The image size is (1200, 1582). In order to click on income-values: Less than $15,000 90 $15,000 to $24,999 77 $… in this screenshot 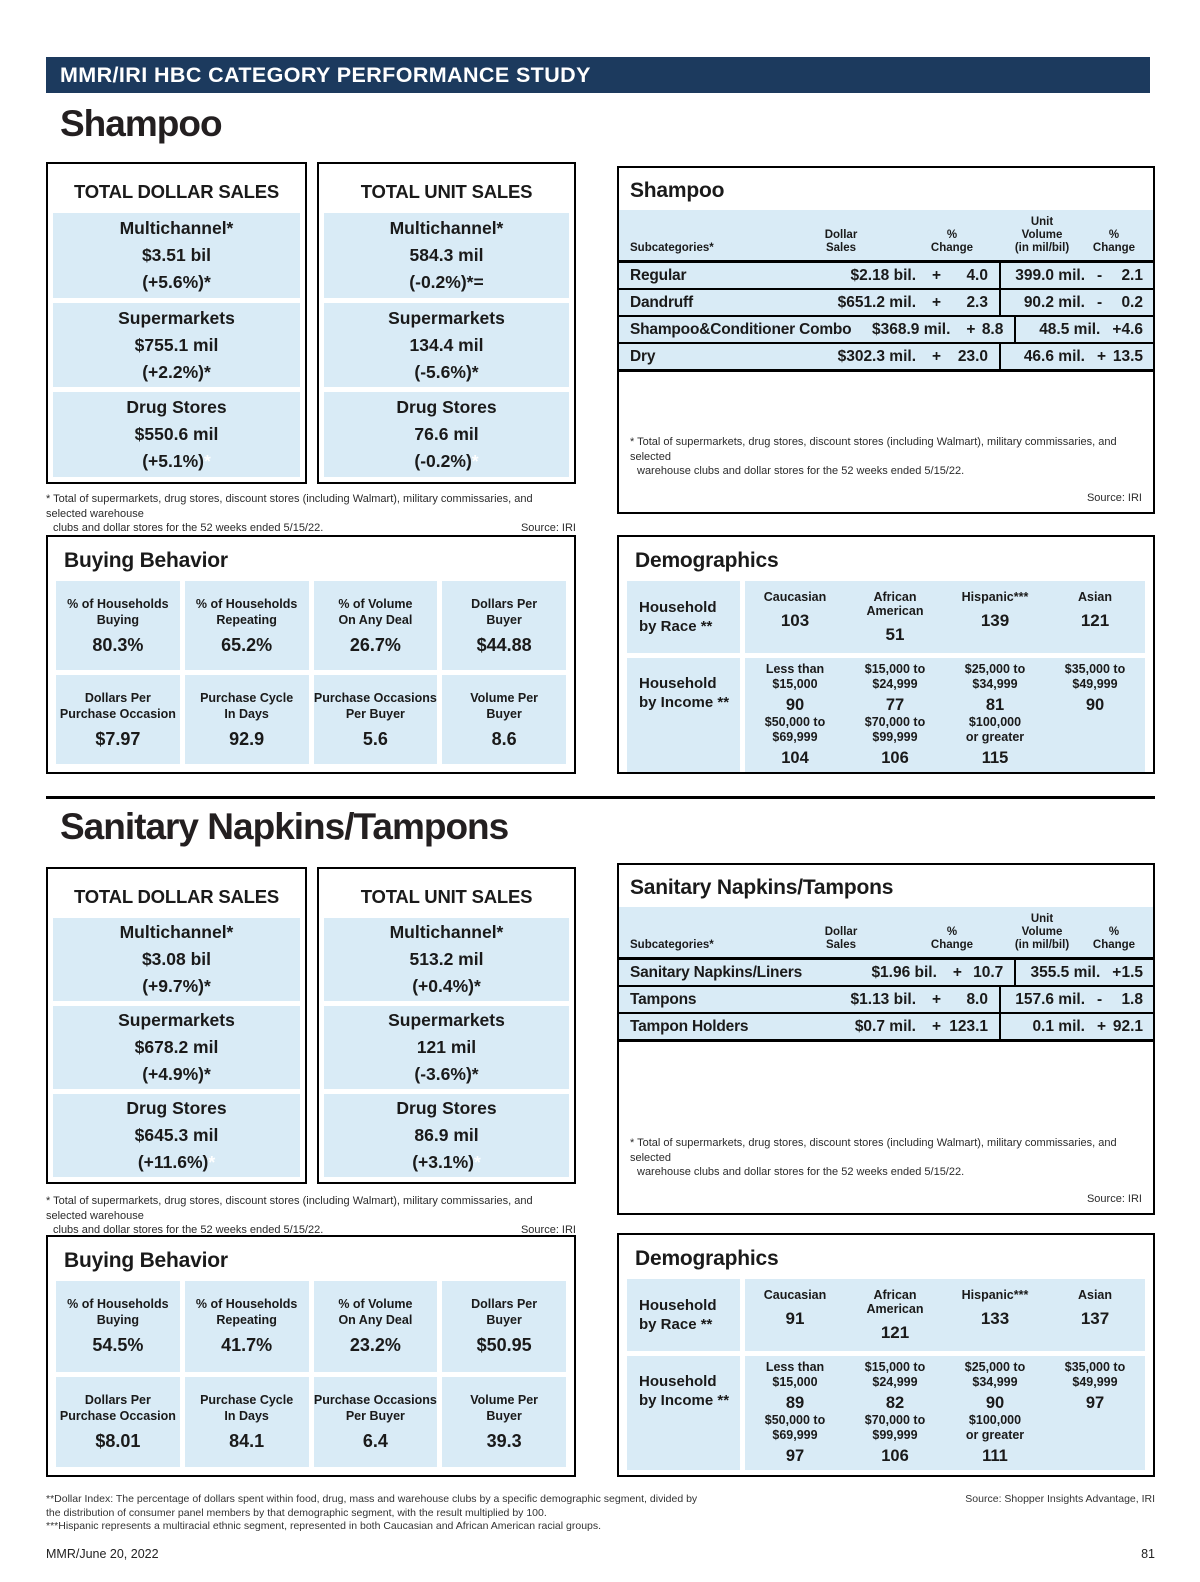, I will do `click(945, 715)`.